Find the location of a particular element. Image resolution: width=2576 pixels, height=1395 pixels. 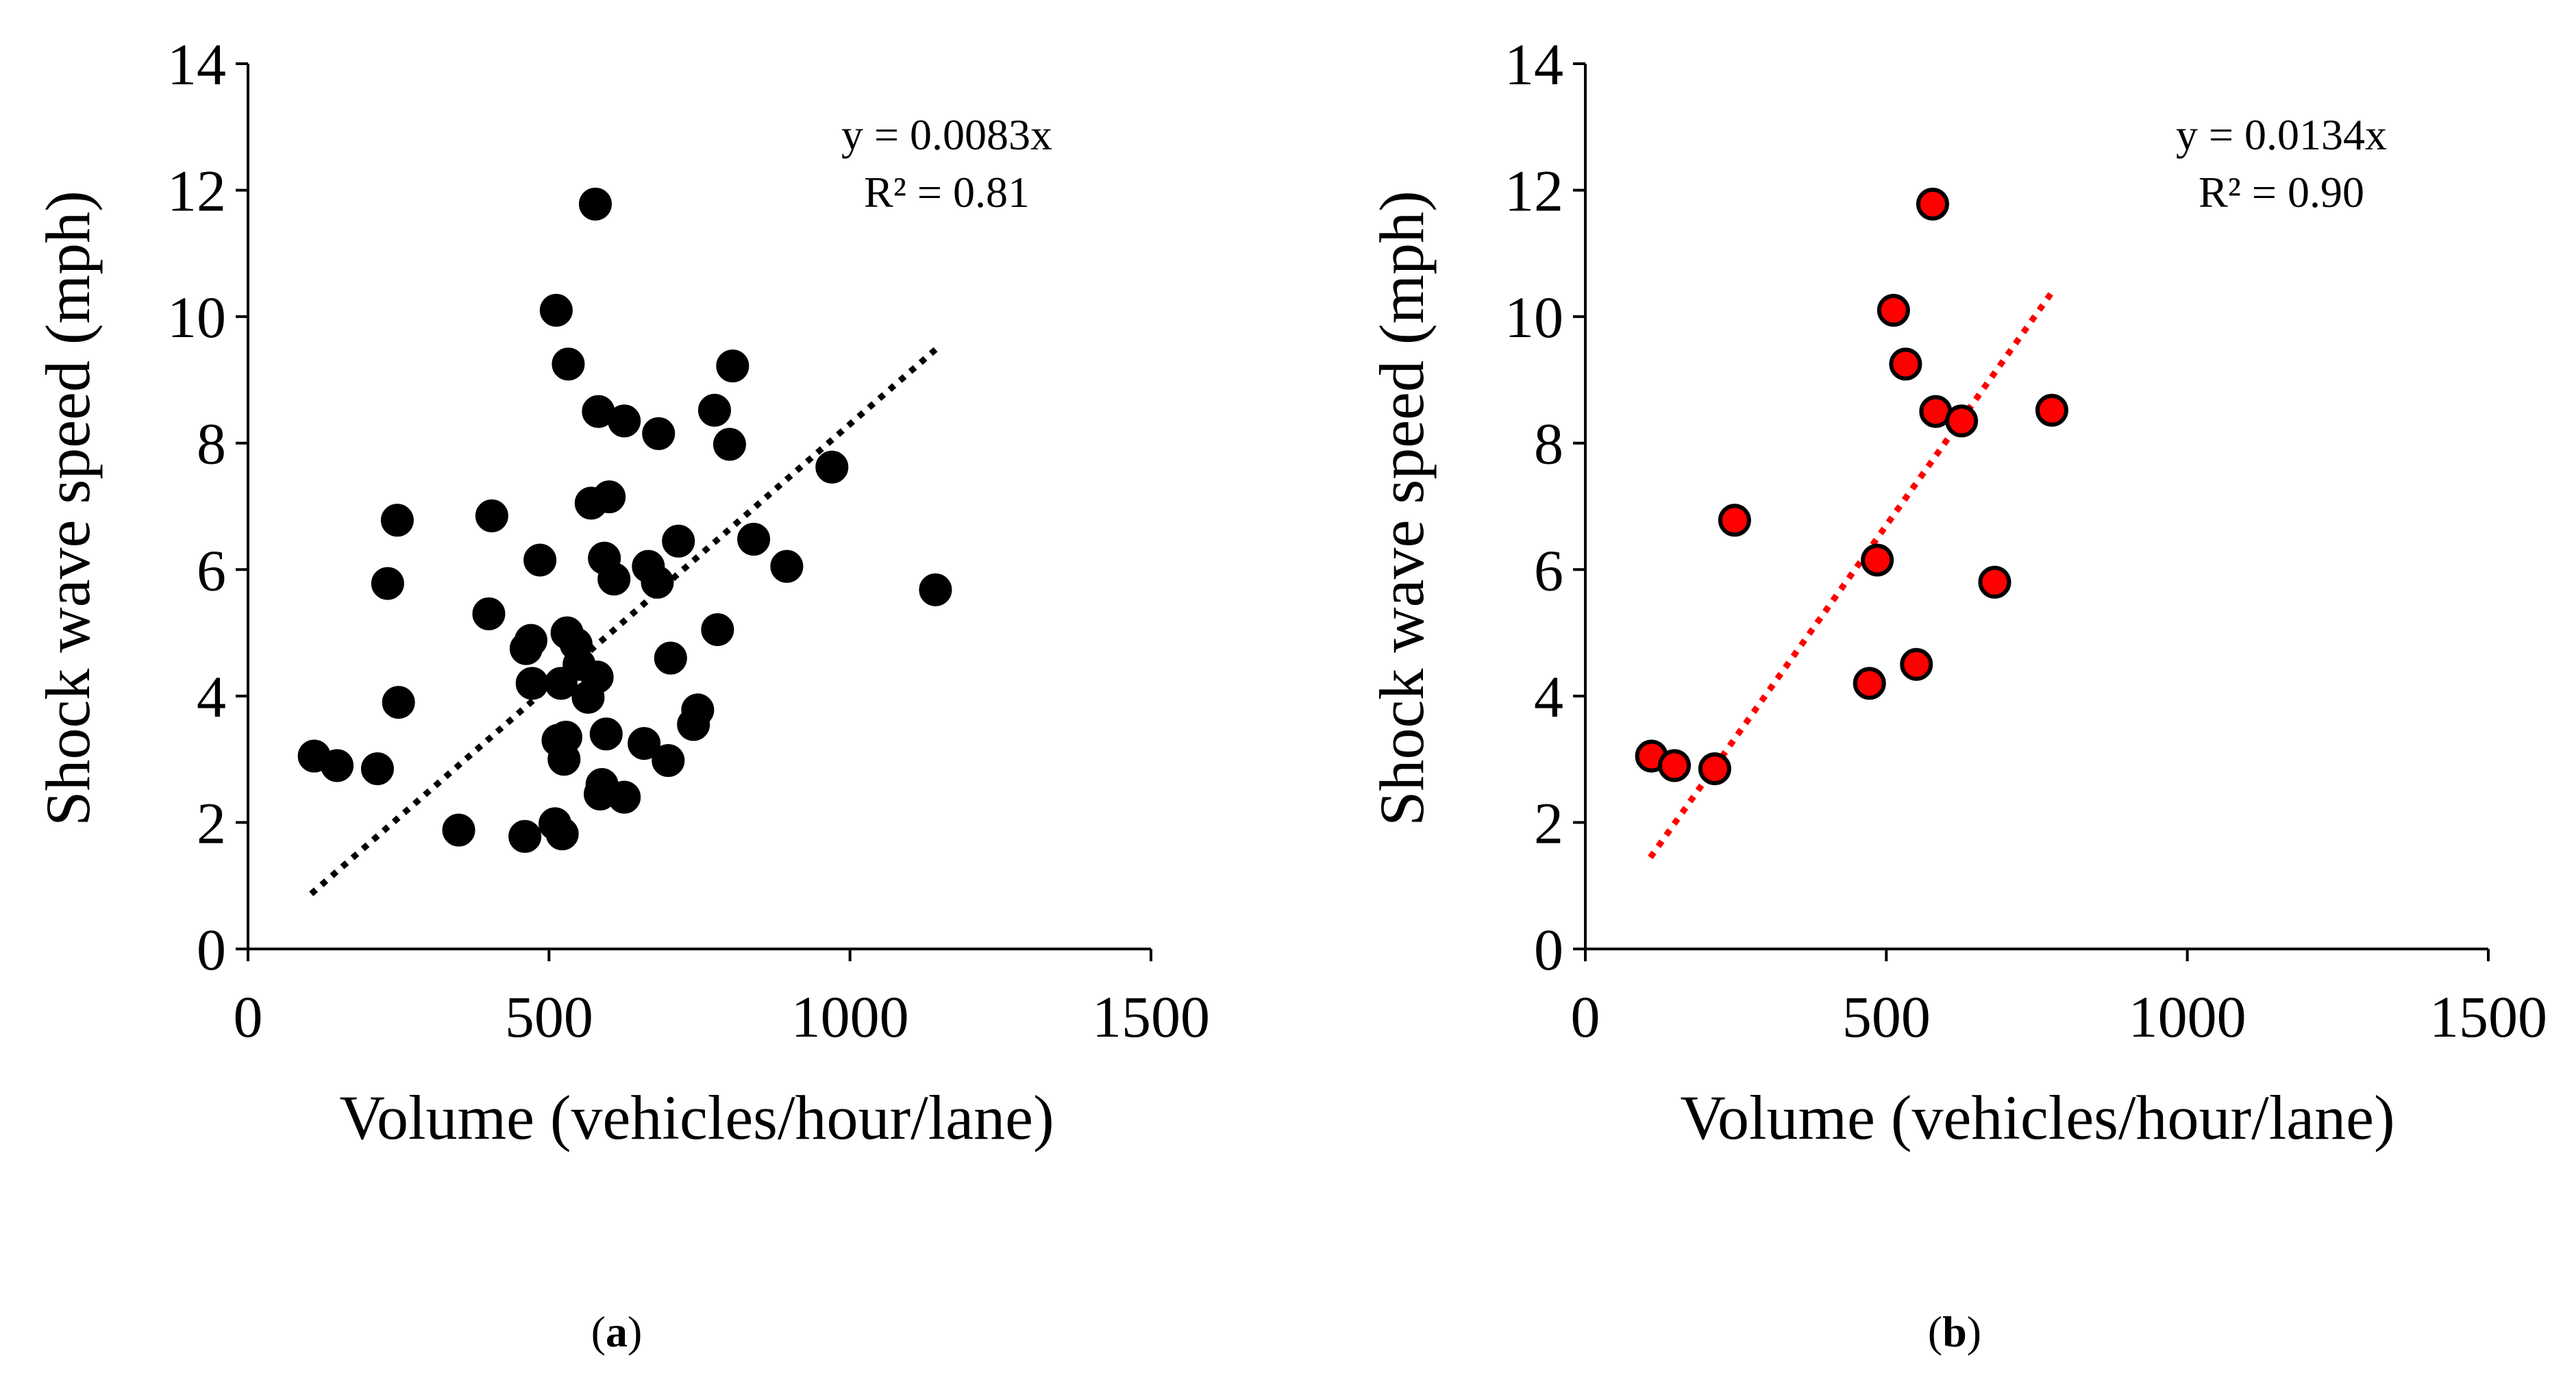

y-tick-label-b-0: 0 is located at coordinates (1548, 950).